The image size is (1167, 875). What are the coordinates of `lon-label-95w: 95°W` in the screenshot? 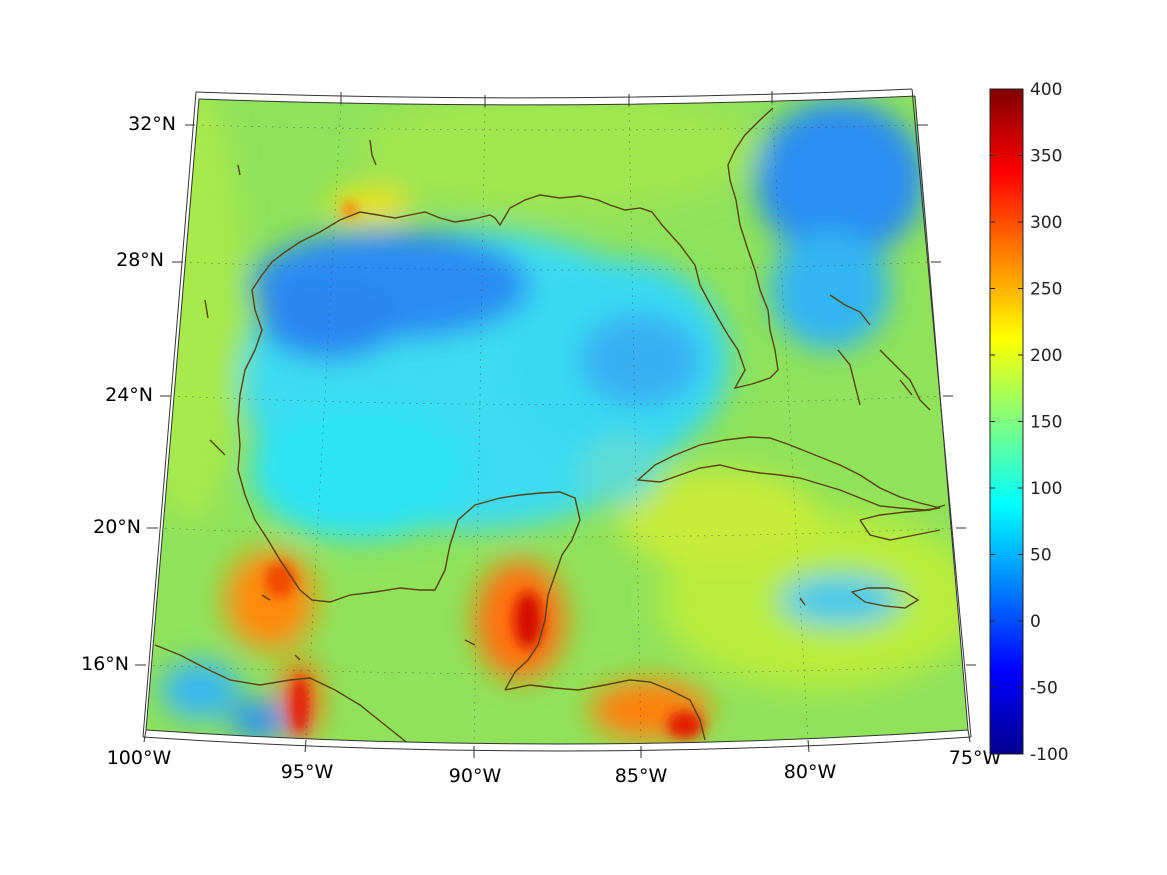 It's located at (307, 772).